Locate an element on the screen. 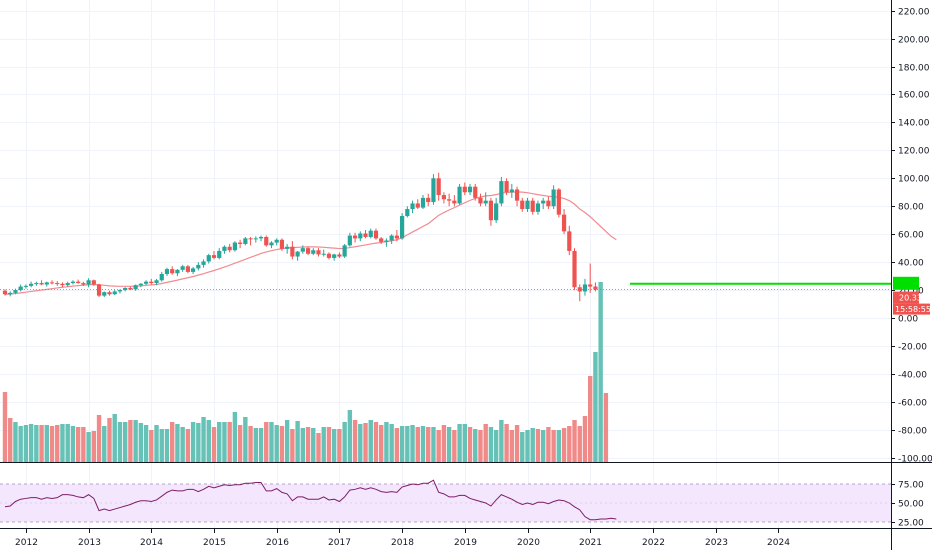 The image size is (932, 554). price-tick-label: 80.00 is located at coordinates (911, 208).